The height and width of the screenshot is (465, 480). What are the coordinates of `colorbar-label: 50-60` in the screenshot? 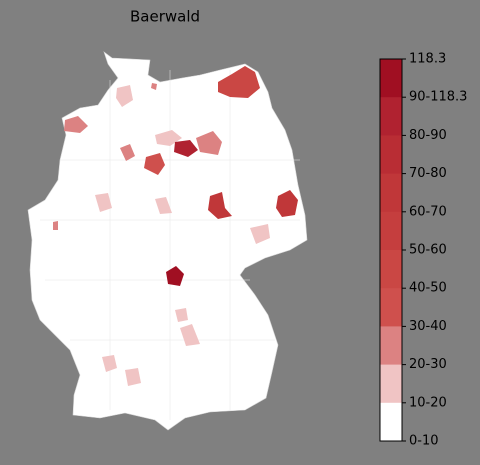 It's located at (428, 250).